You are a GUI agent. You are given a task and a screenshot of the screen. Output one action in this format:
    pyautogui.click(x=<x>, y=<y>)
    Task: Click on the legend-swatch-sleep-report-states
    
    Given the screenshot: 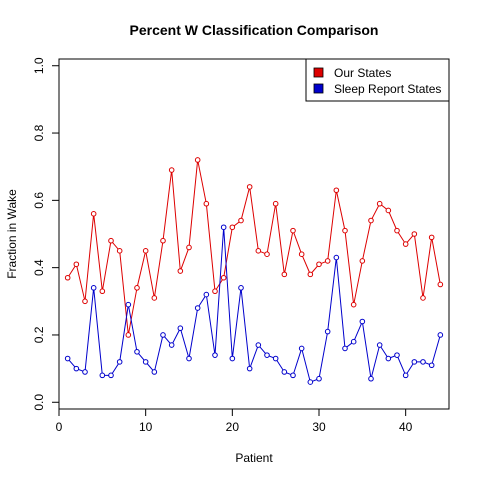 What is the action you would take?
    pyautogui.click(x=318, y=88)
    